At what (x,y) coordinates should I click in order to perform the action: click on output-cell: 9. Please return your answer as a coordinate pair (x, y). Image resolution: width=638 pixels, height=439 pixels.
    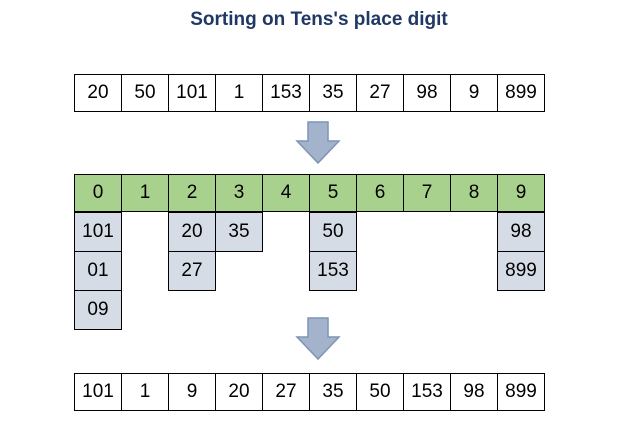
    Looking at the image, I should click on (192, 392).